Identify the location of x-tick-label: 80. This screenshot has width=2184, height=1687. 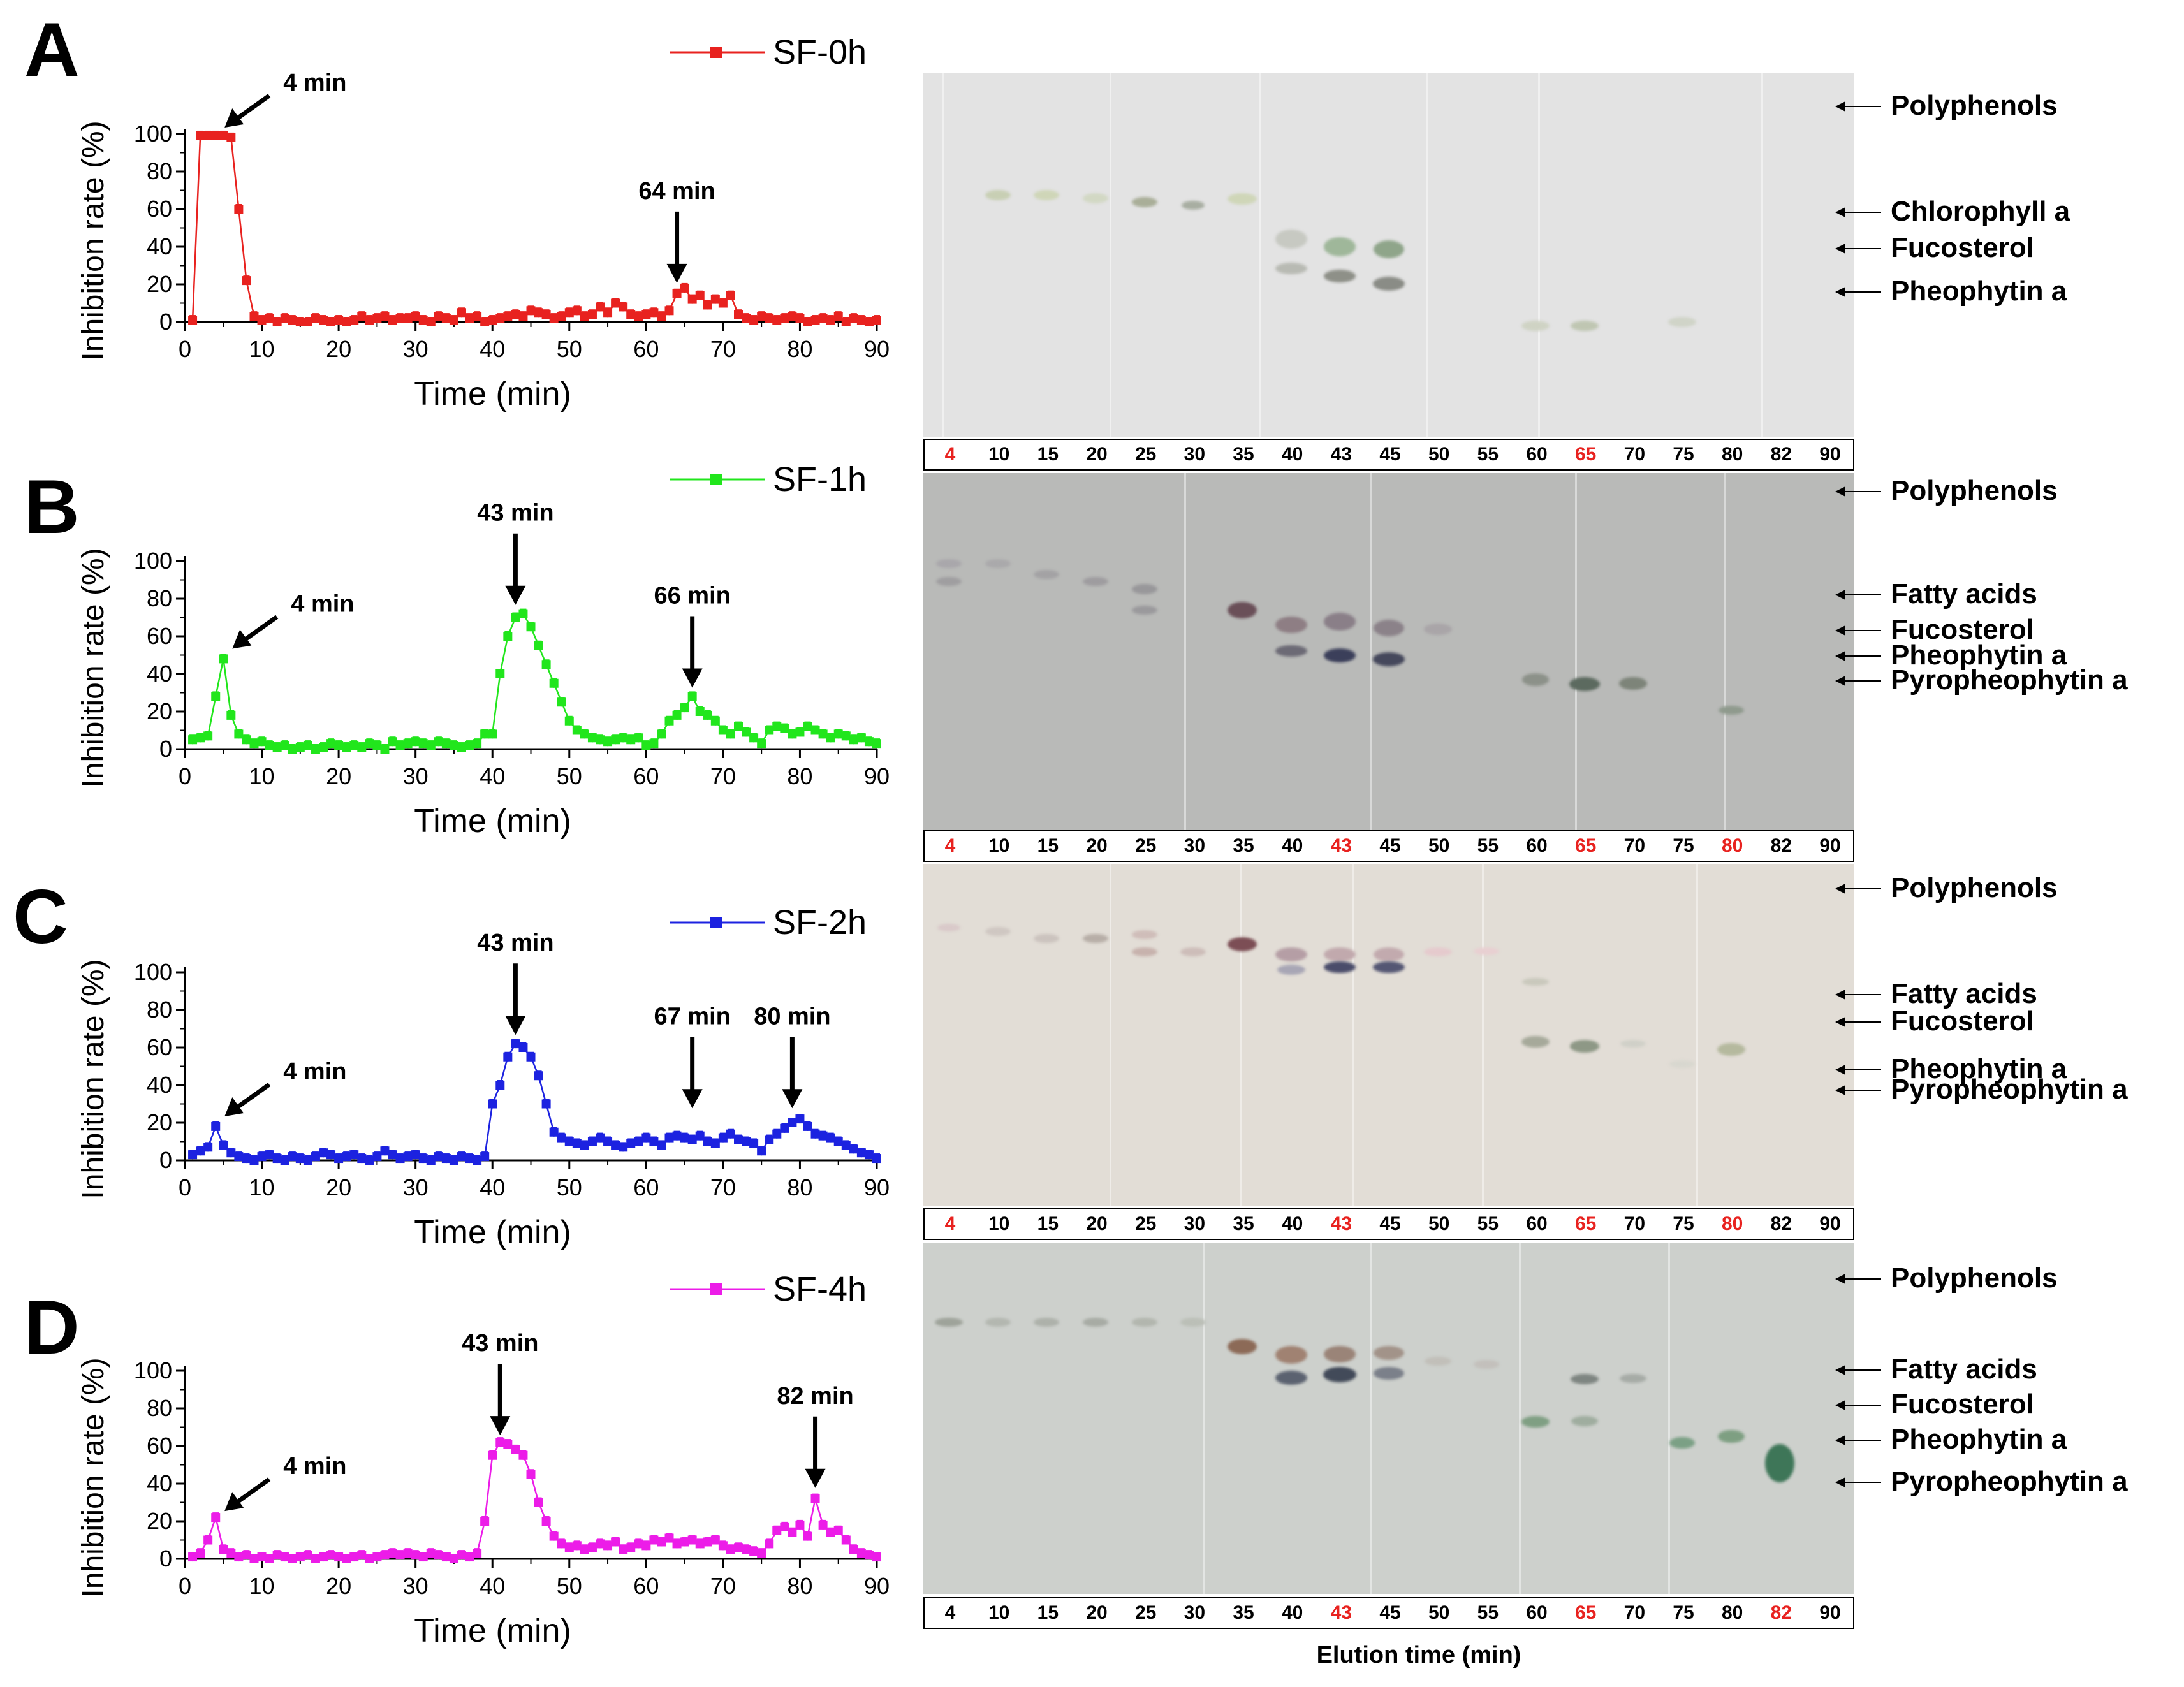
(800, 1187).